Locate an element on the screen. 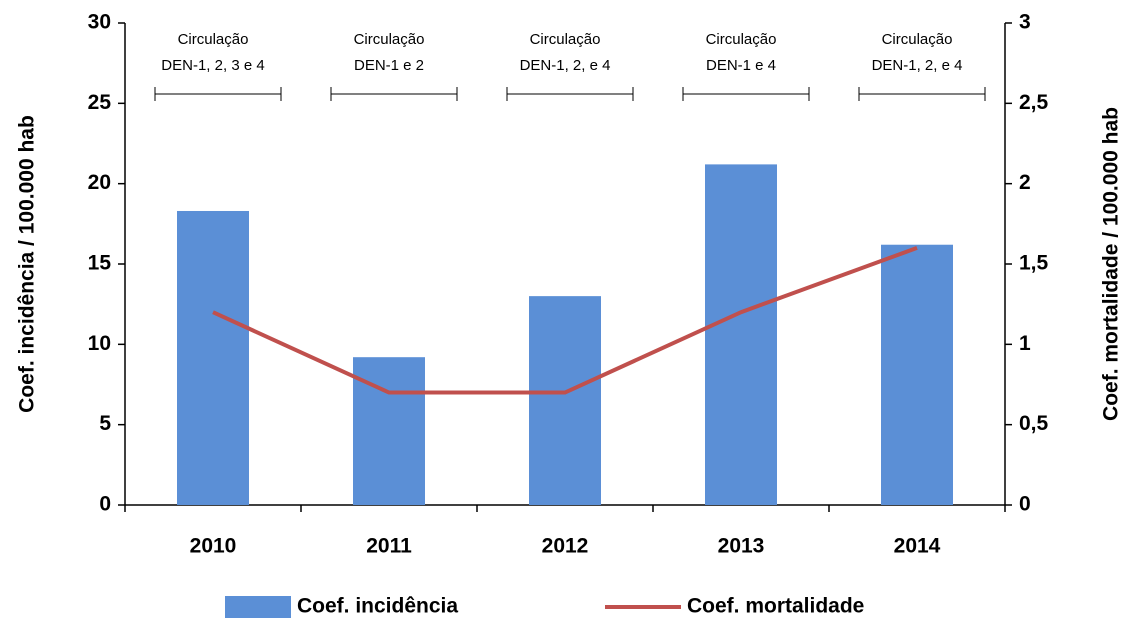 This screenshot has width=1130, height=624. x-tick-label: 2010 is located at coordinates (213, 546).